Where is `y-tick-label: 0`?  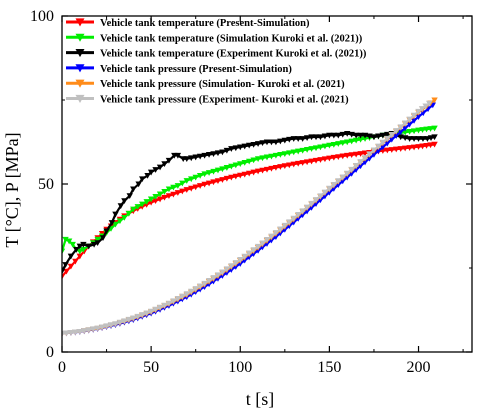
y-tick-label: 0 is located at coordinates (50, 352).